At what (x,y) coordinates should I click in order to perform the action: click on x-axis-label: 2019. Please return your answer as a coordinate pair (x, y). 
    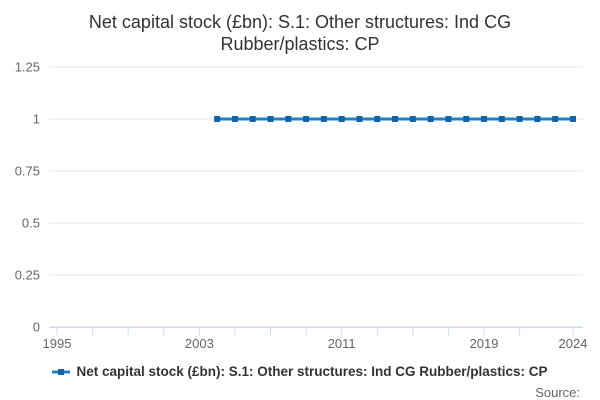
    Looking at the image, I should click on (484, 343).